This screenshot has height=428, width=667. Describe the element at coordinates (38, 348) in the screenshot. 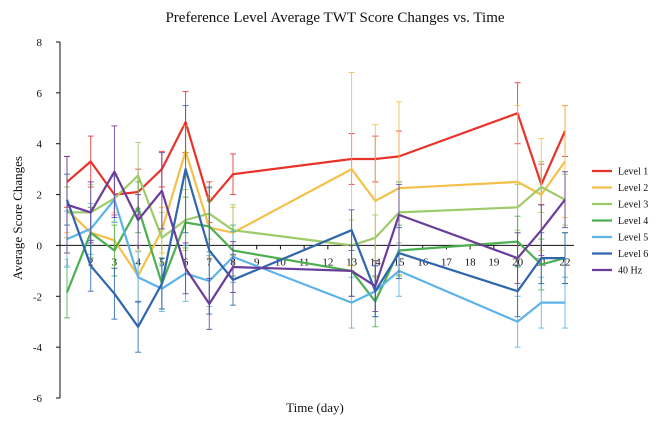

I see `y-tick-label: -4` at that location.